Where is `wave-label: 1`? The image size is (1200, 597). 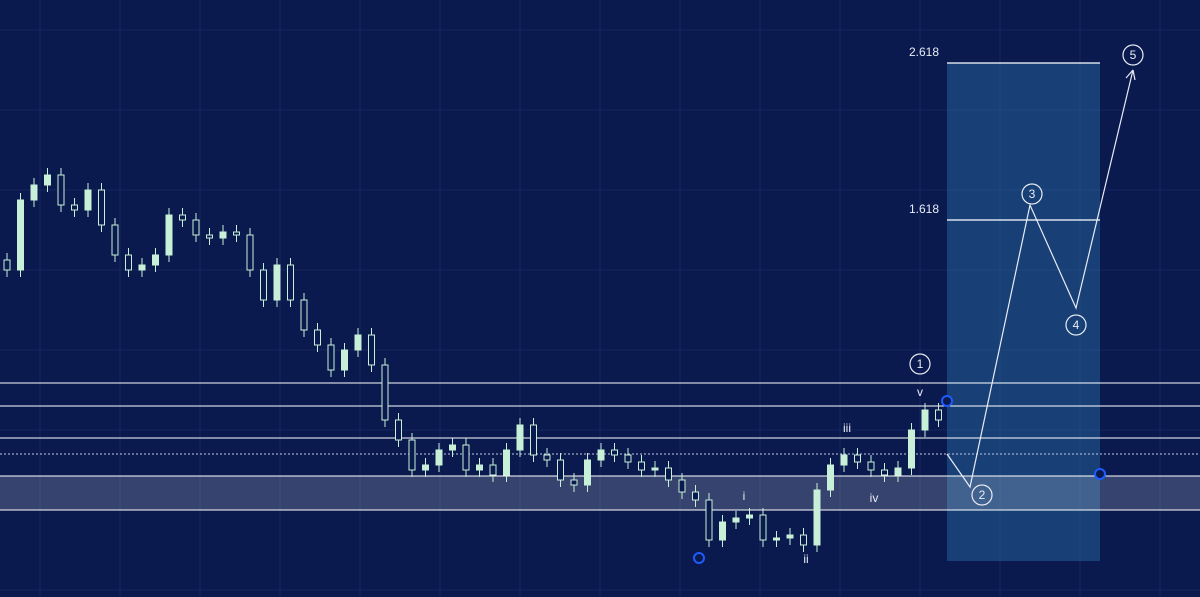
wave-label: 1 is located at coordinates (920, 364).